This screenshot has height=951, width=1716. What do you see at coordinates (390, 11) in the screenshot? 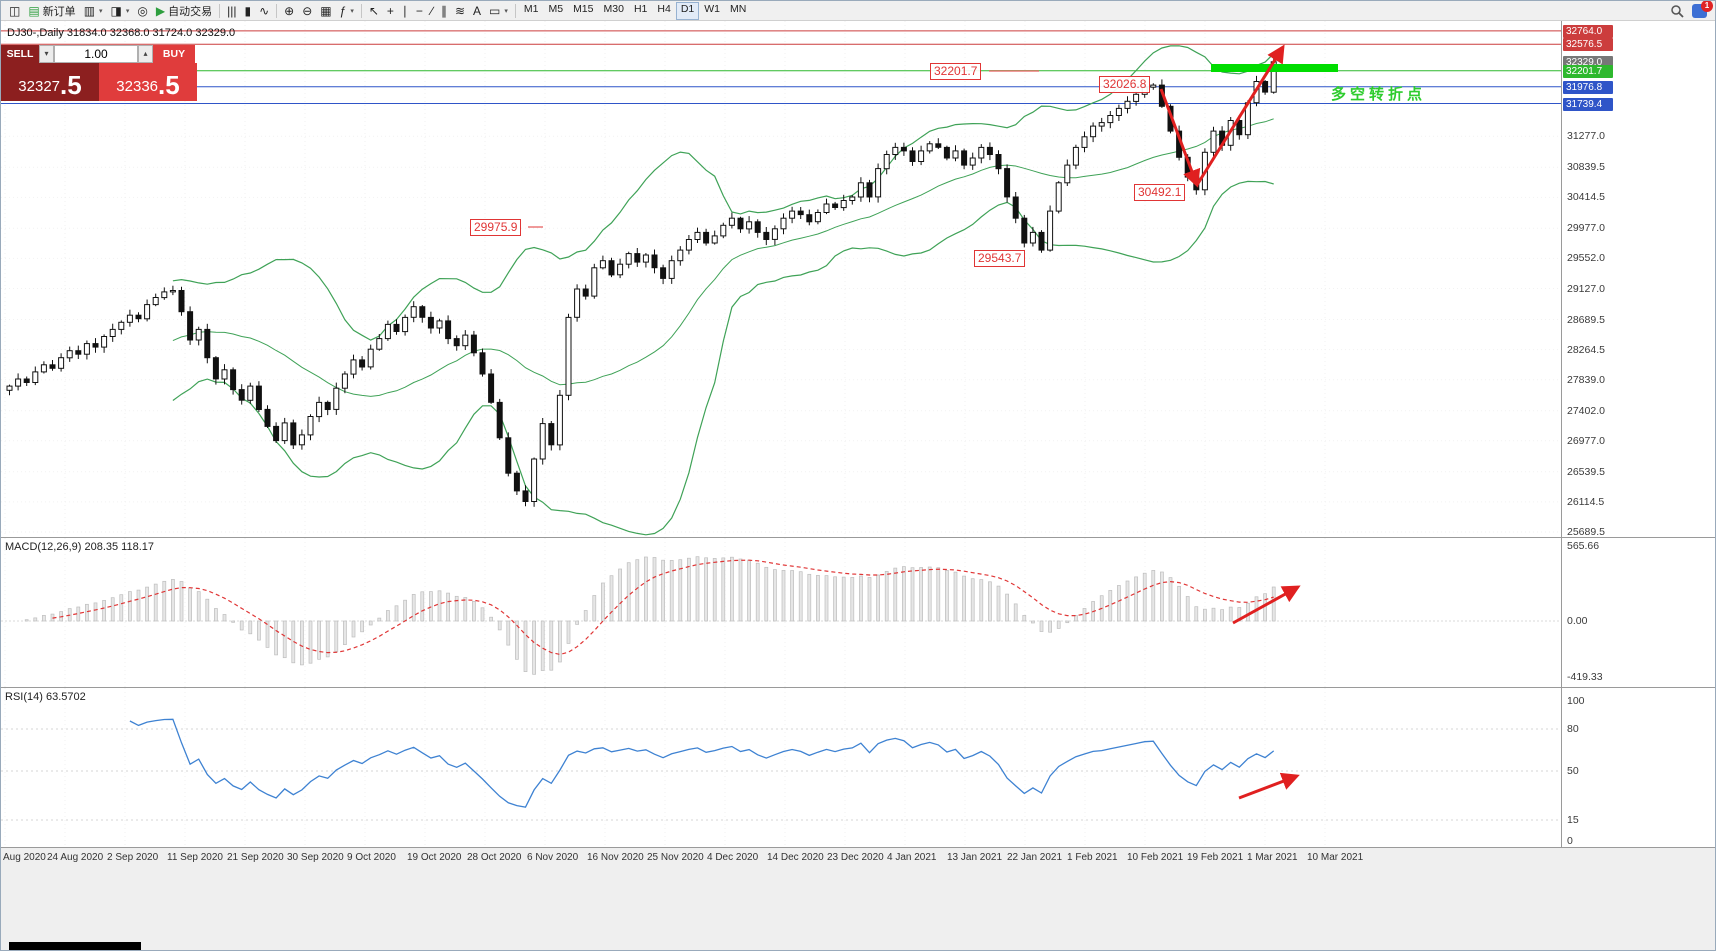
I see `crosshair-icon: +` at bounding box center [390, 11].